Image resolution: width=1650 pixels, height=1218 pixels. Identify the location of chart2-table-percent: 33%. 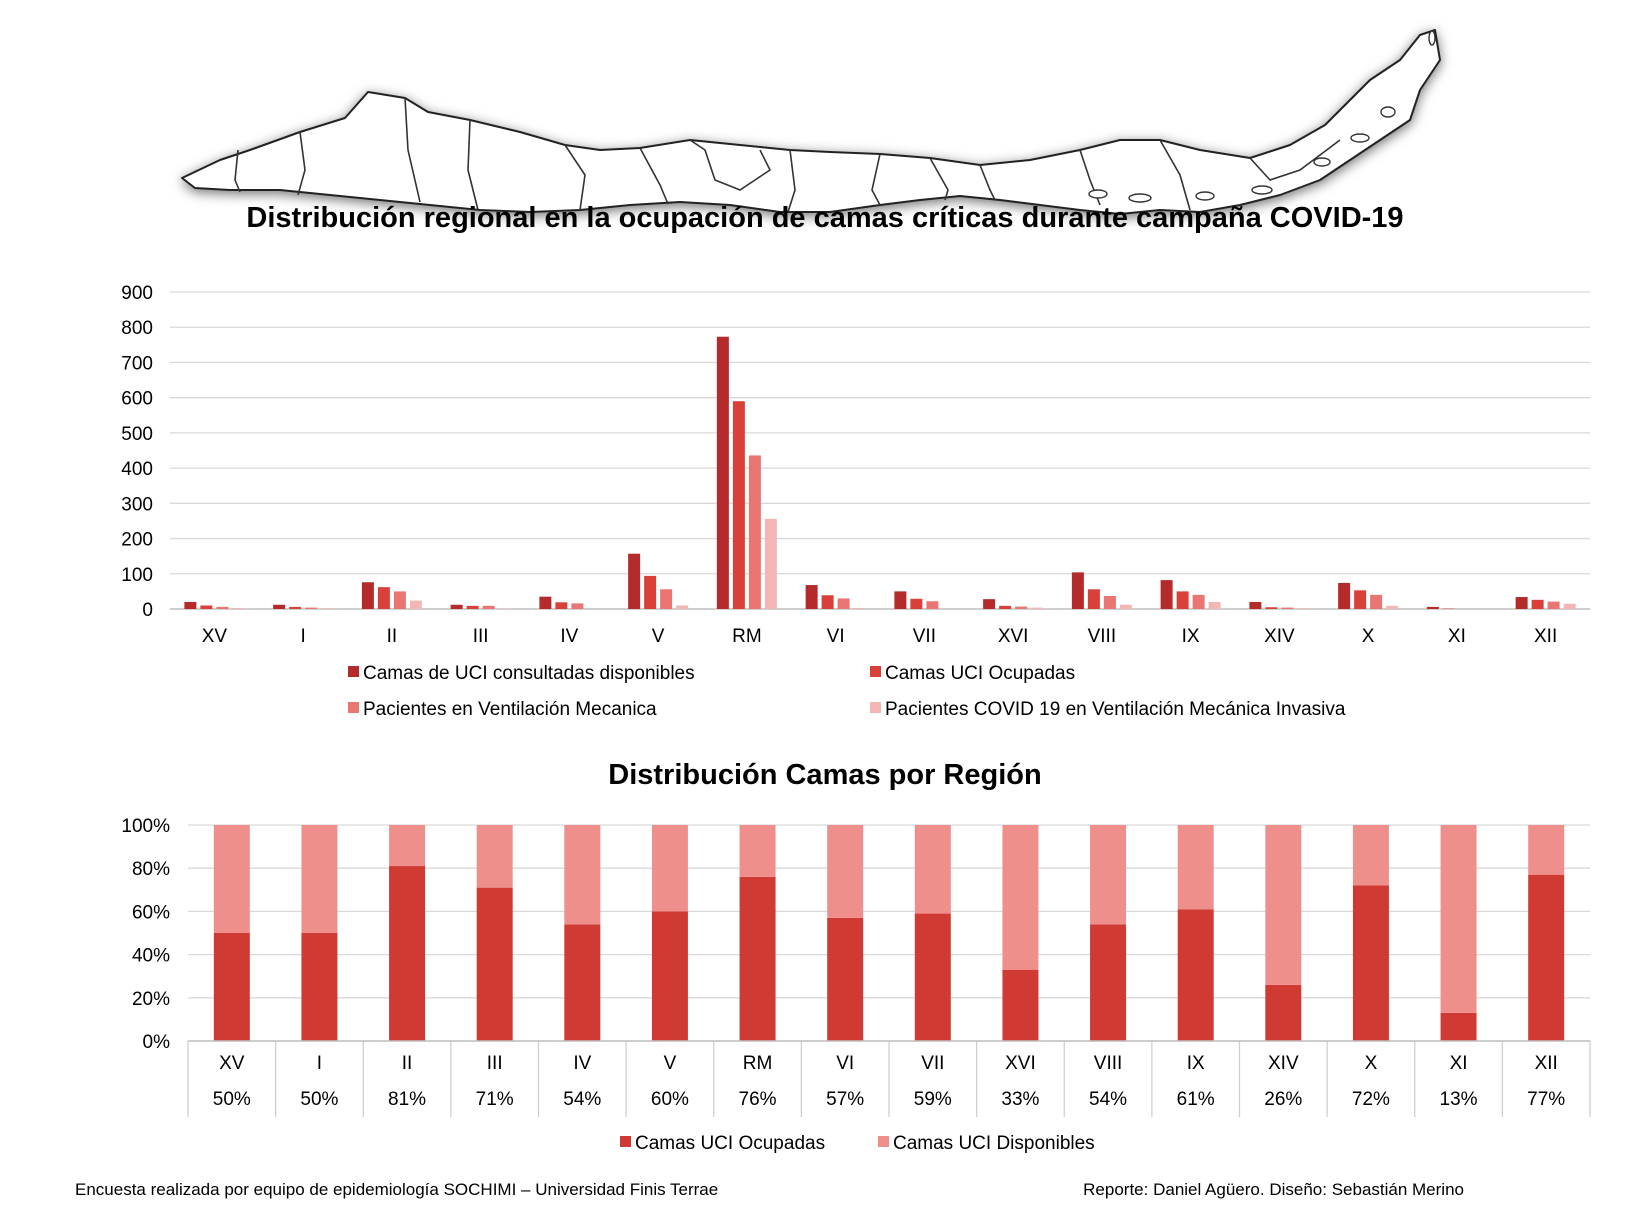
(1020, 1099).